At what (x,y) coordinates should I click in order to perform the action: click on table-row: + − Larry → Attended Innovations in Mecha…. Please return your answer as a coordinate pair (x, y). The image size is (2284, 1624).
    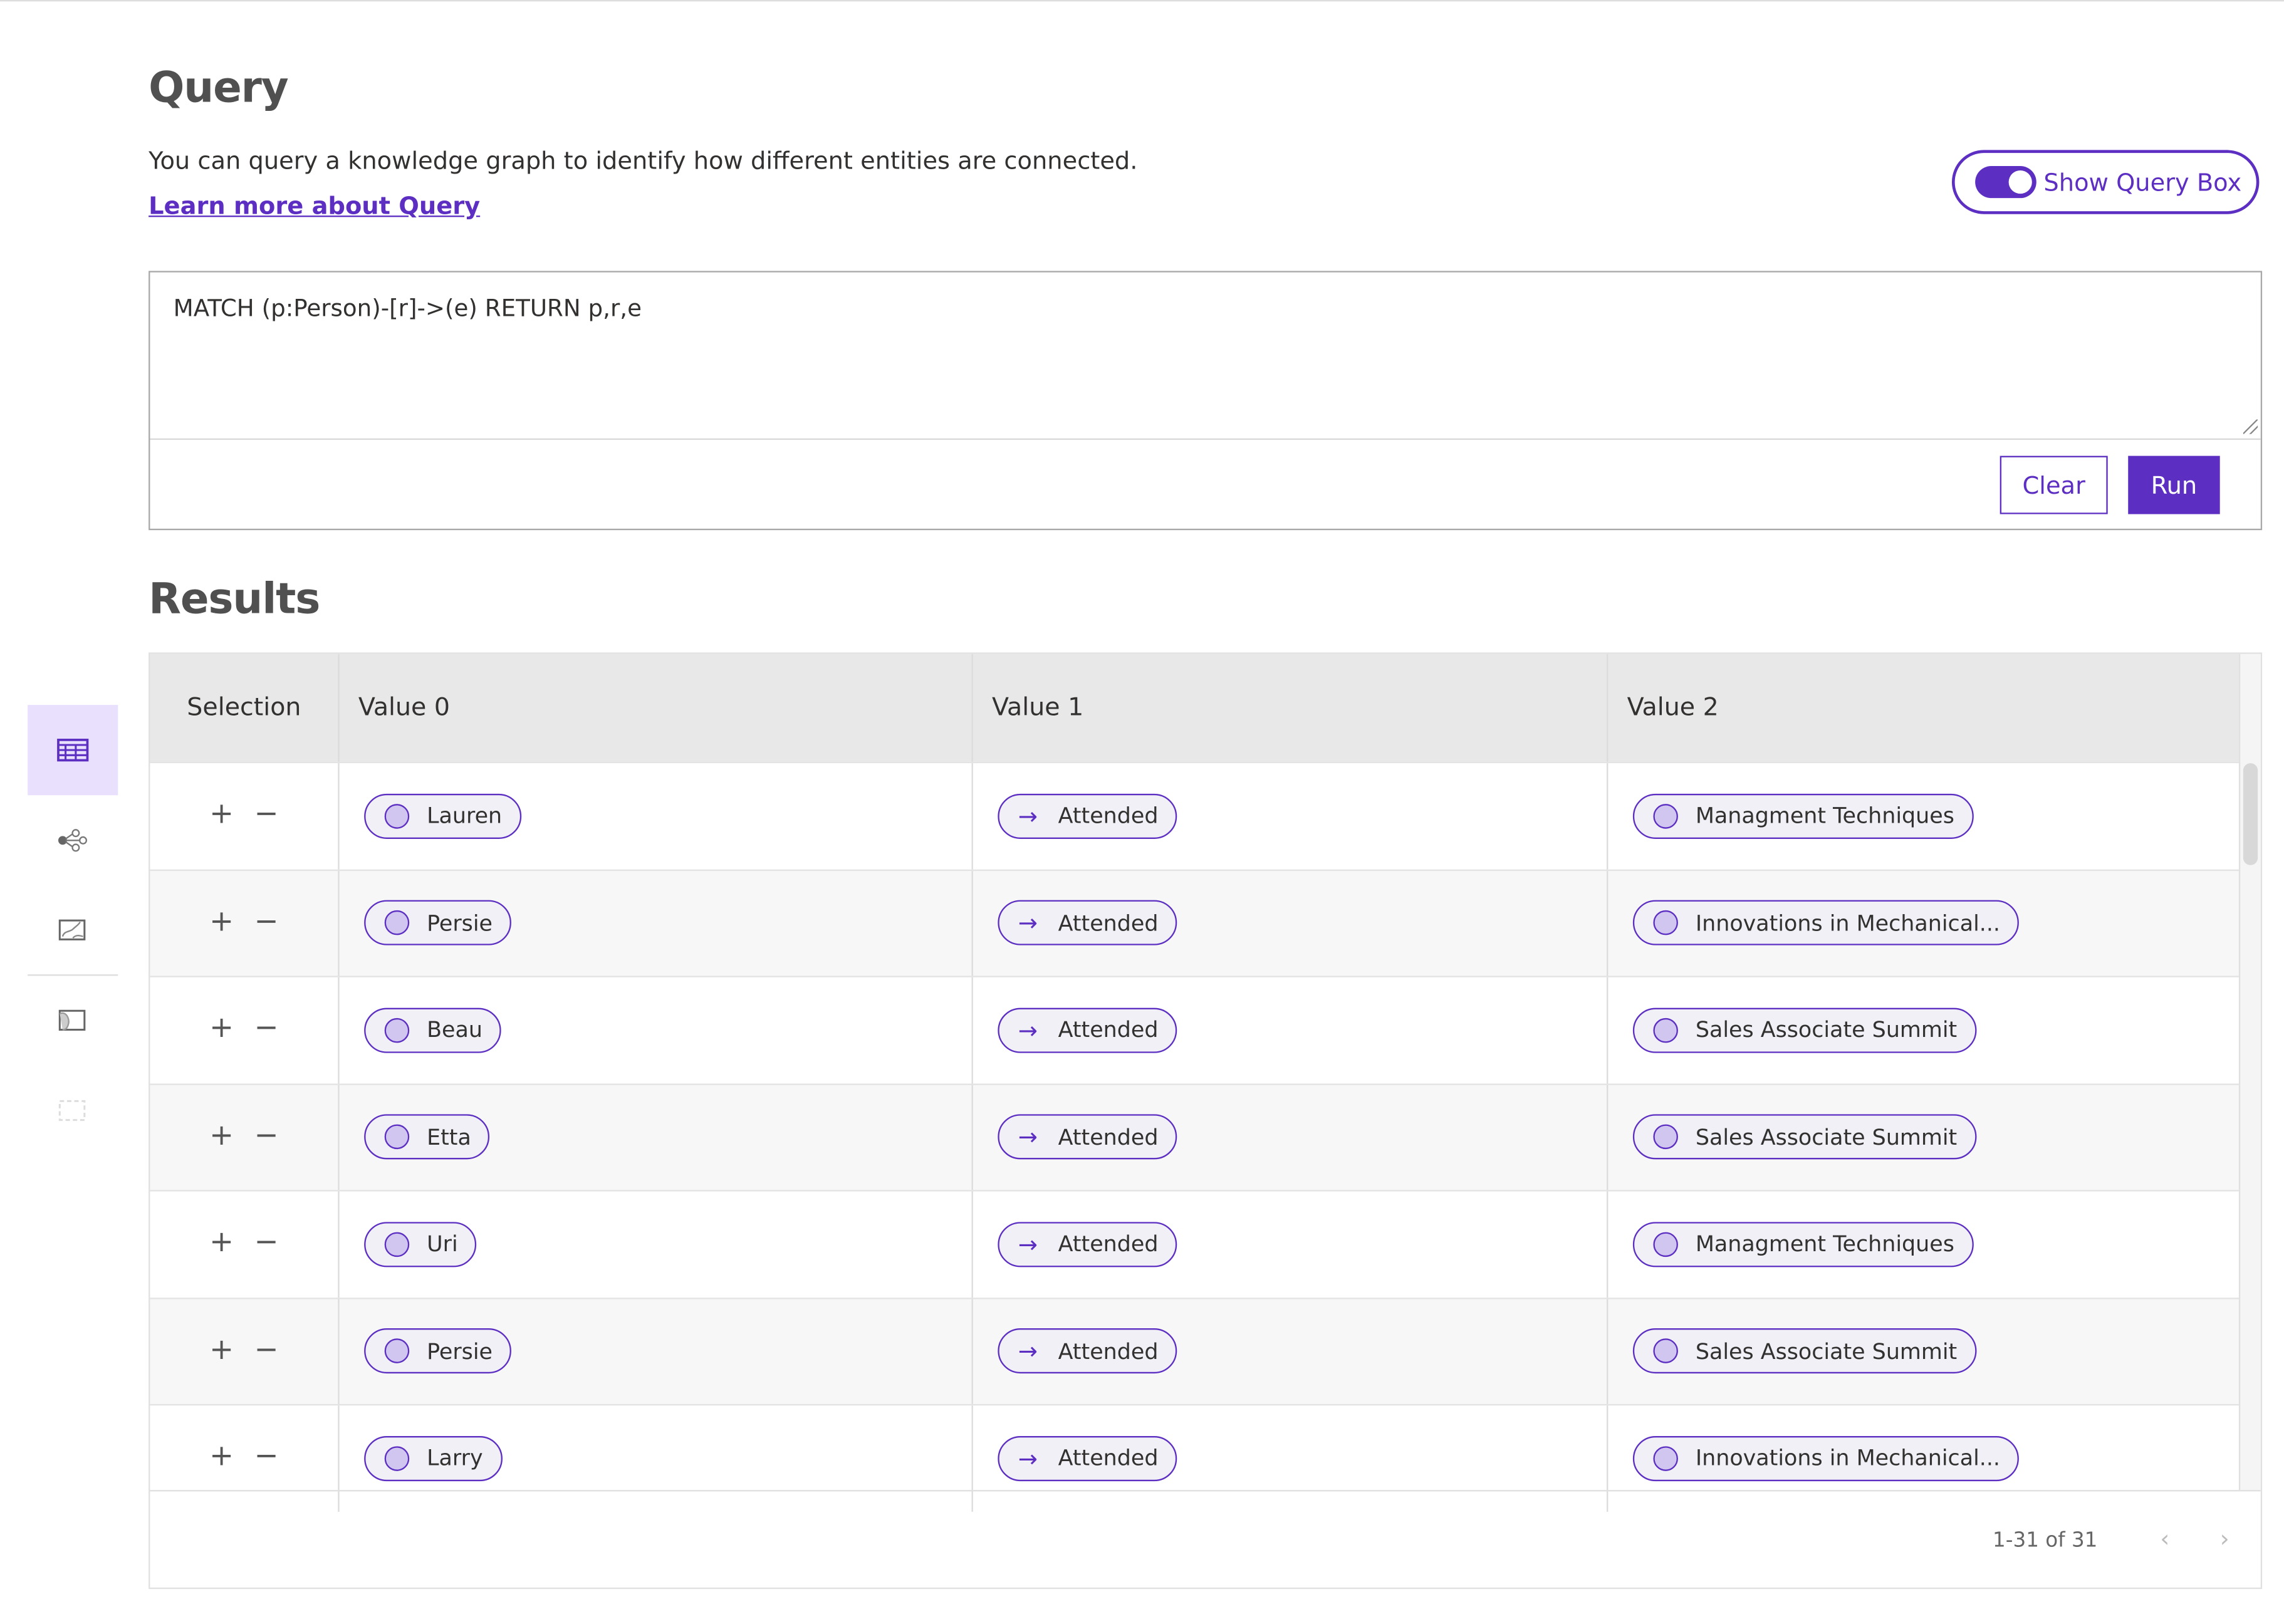
    Looking at the image, I should click on (1197, 1457).